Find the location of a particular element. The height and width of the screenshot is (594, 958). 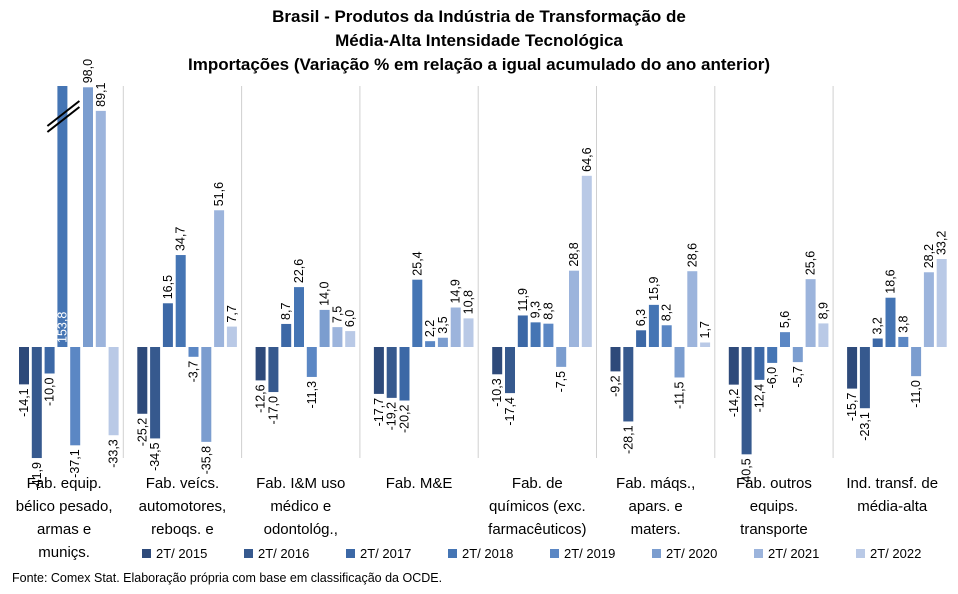

legend-label: 2T/ 2020 is located at coordinates (691, 553).